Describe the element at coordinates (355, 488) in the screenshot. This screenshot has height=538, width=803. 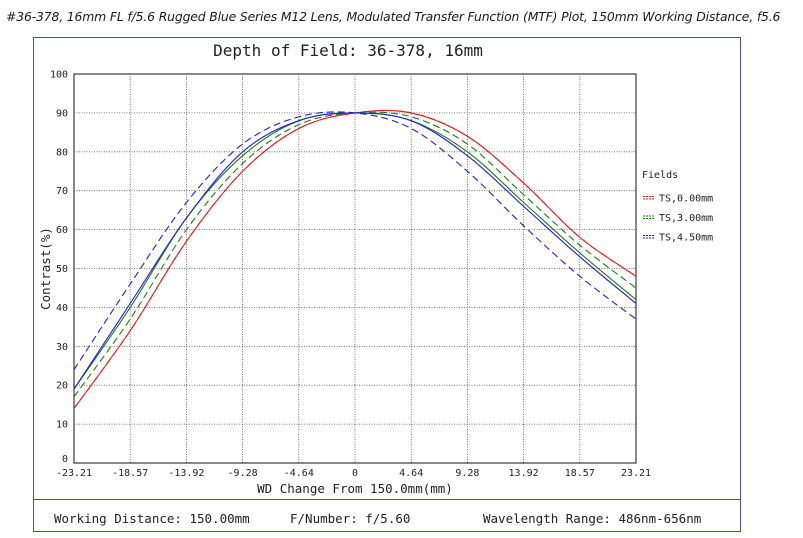
I see `x-axis-label: WD Change From 150.0mm(mm)` at that location.